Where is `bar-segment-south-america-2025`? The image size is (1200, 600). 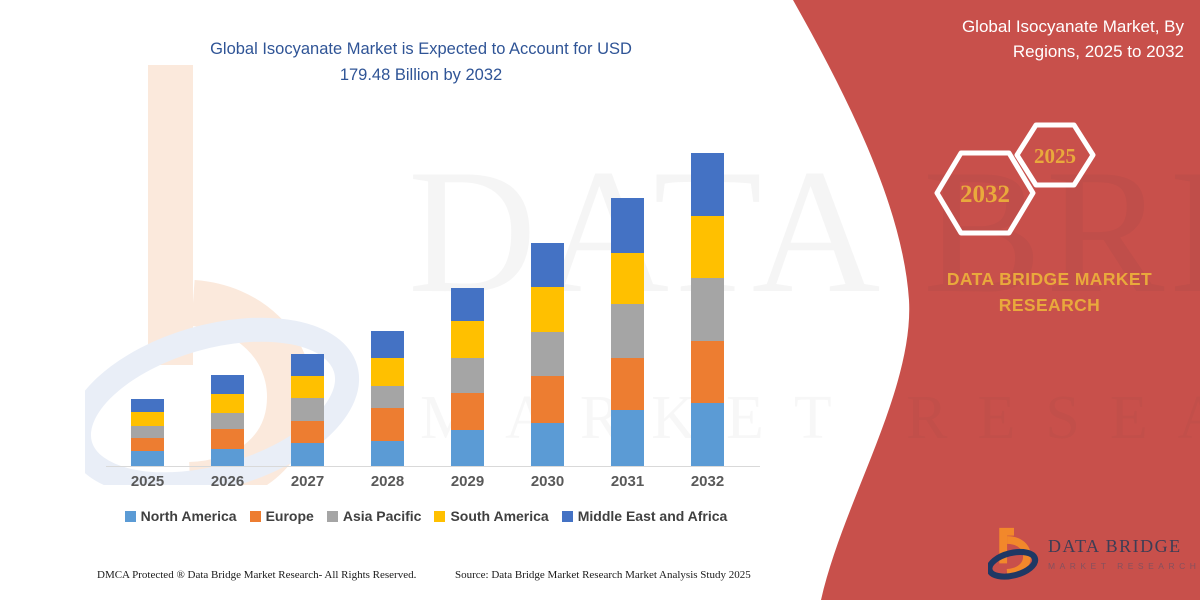
bar-segment-south-america-2025 is located at coordinates (147, 419).